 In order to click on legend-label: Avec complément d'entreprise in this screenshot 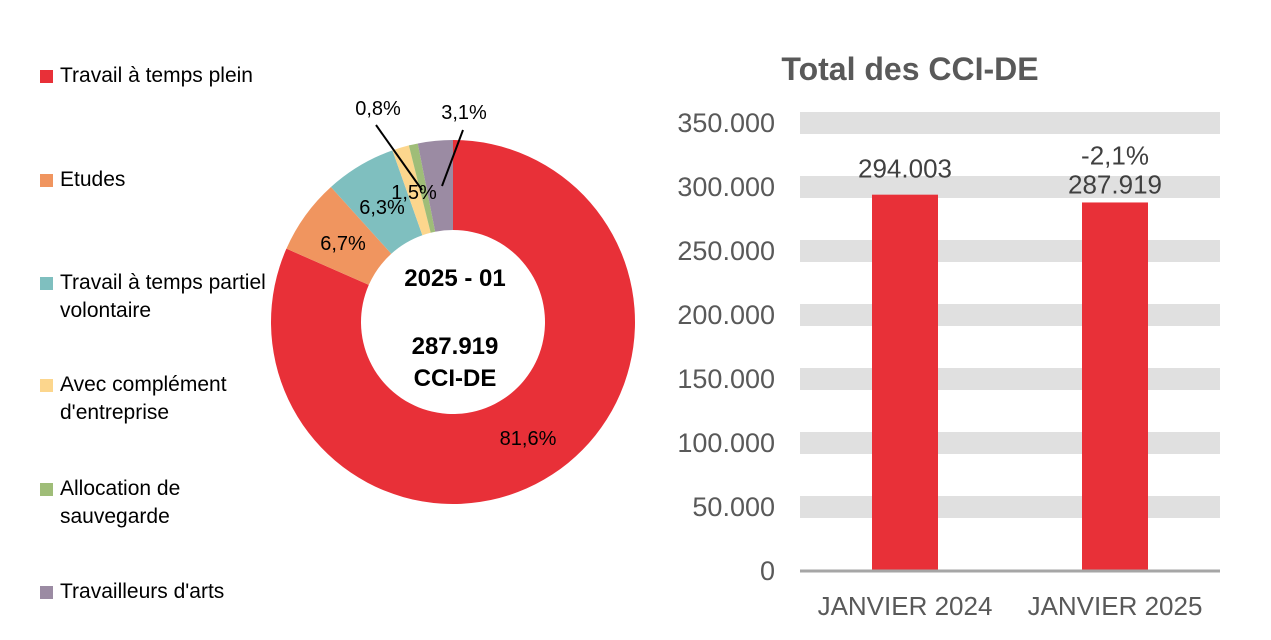, I will do `click(143, 398)`.